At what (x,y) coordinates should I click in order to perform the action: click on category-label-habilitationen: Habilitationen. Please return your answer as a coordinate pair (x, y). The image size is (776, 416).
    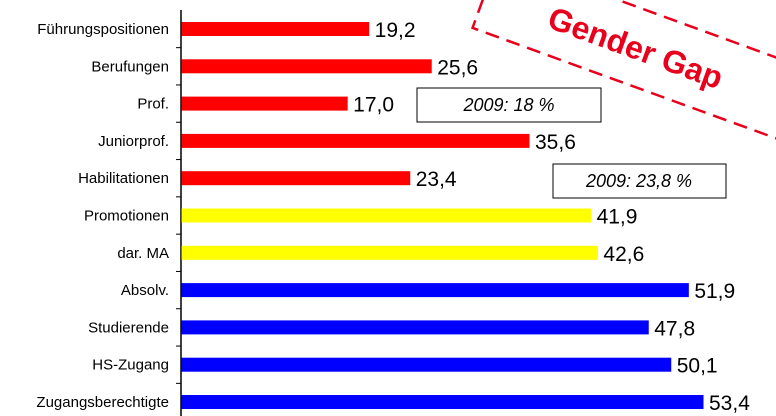
    Looking at the image, I should click on (123, 178).